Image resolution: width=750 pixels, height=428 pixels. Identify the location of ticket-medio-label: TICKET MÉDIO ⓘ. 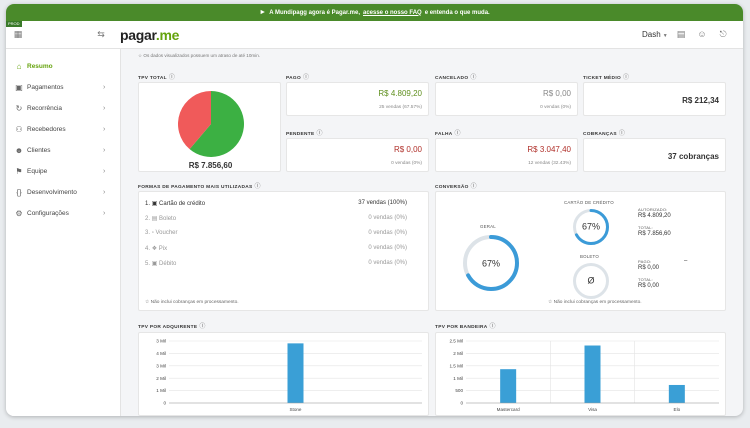
(606, 78).